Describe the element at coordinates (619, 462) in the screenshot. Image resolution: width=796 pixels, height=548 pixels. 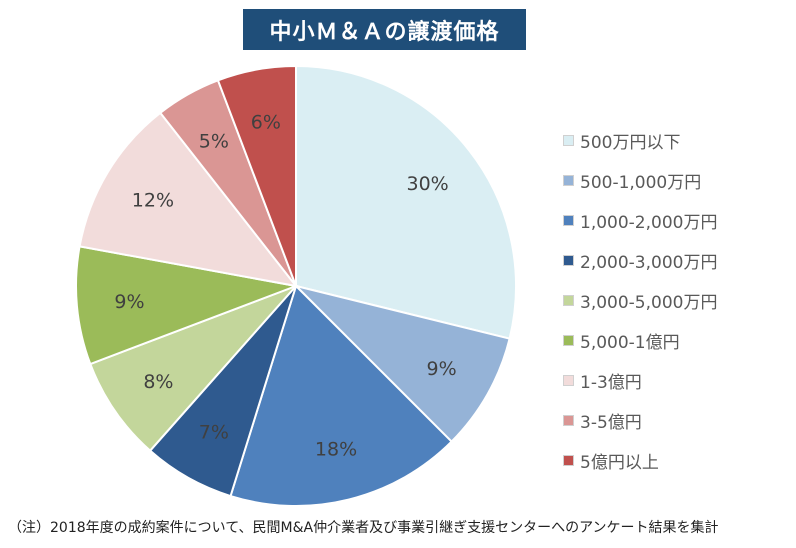
I see `legend-label: 5億円以上` at that location.